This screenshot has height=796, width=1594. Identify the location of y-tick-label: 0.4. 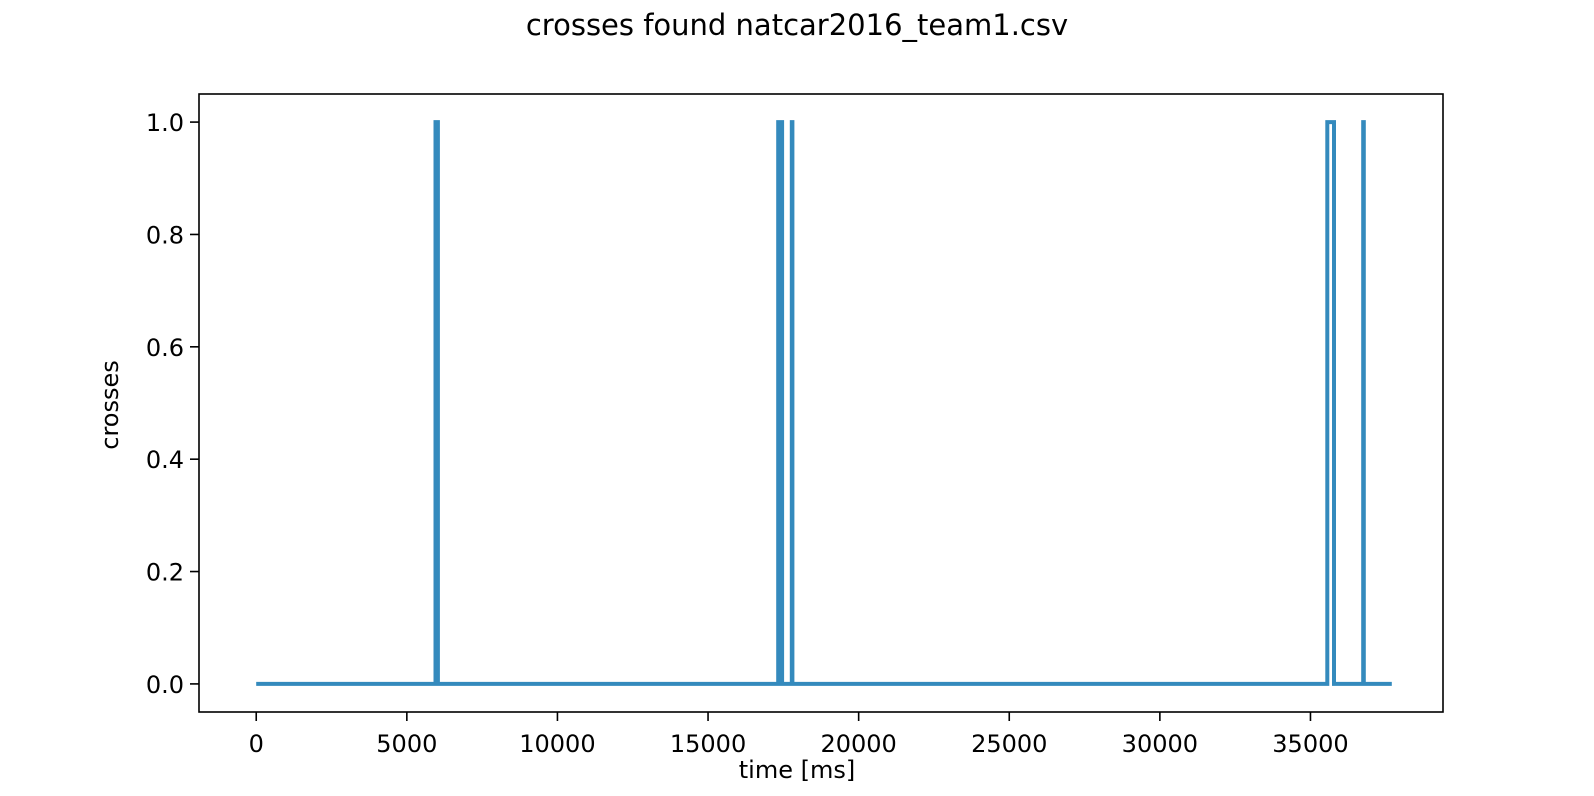
(165, 460).